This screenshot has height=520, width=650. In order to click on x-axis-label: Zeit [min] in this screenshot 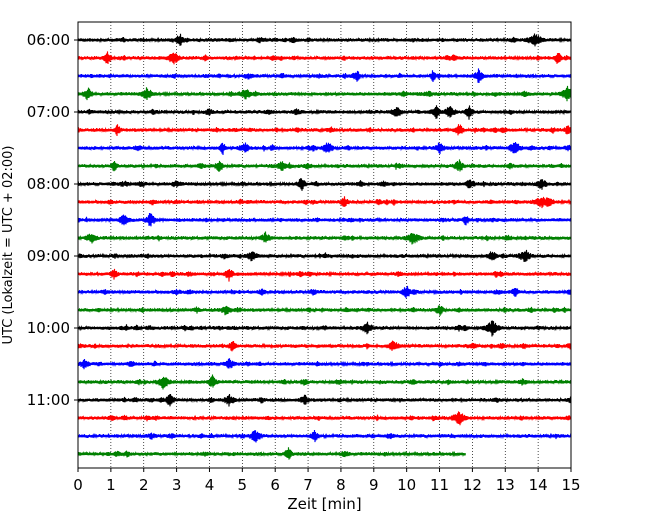, I will do `click(324, 504)`.